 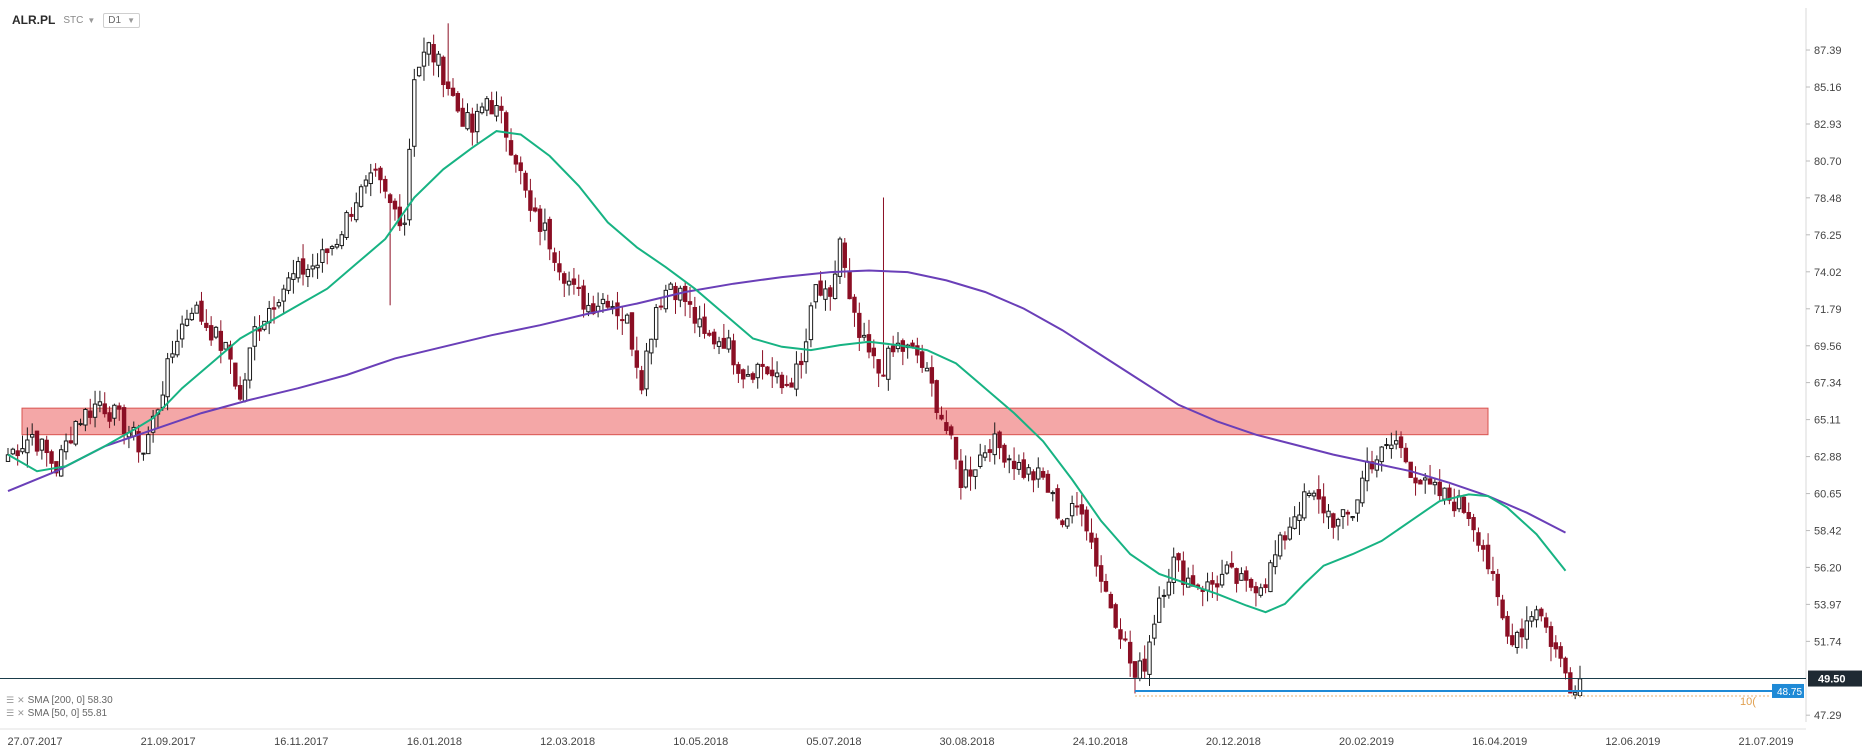 What do you see at coordinates (59, 713) in the screenshot?
I see `legend-sma50: ☰ ✕ SMA [50, 0] 55.81` at bounding box center [59, 713].